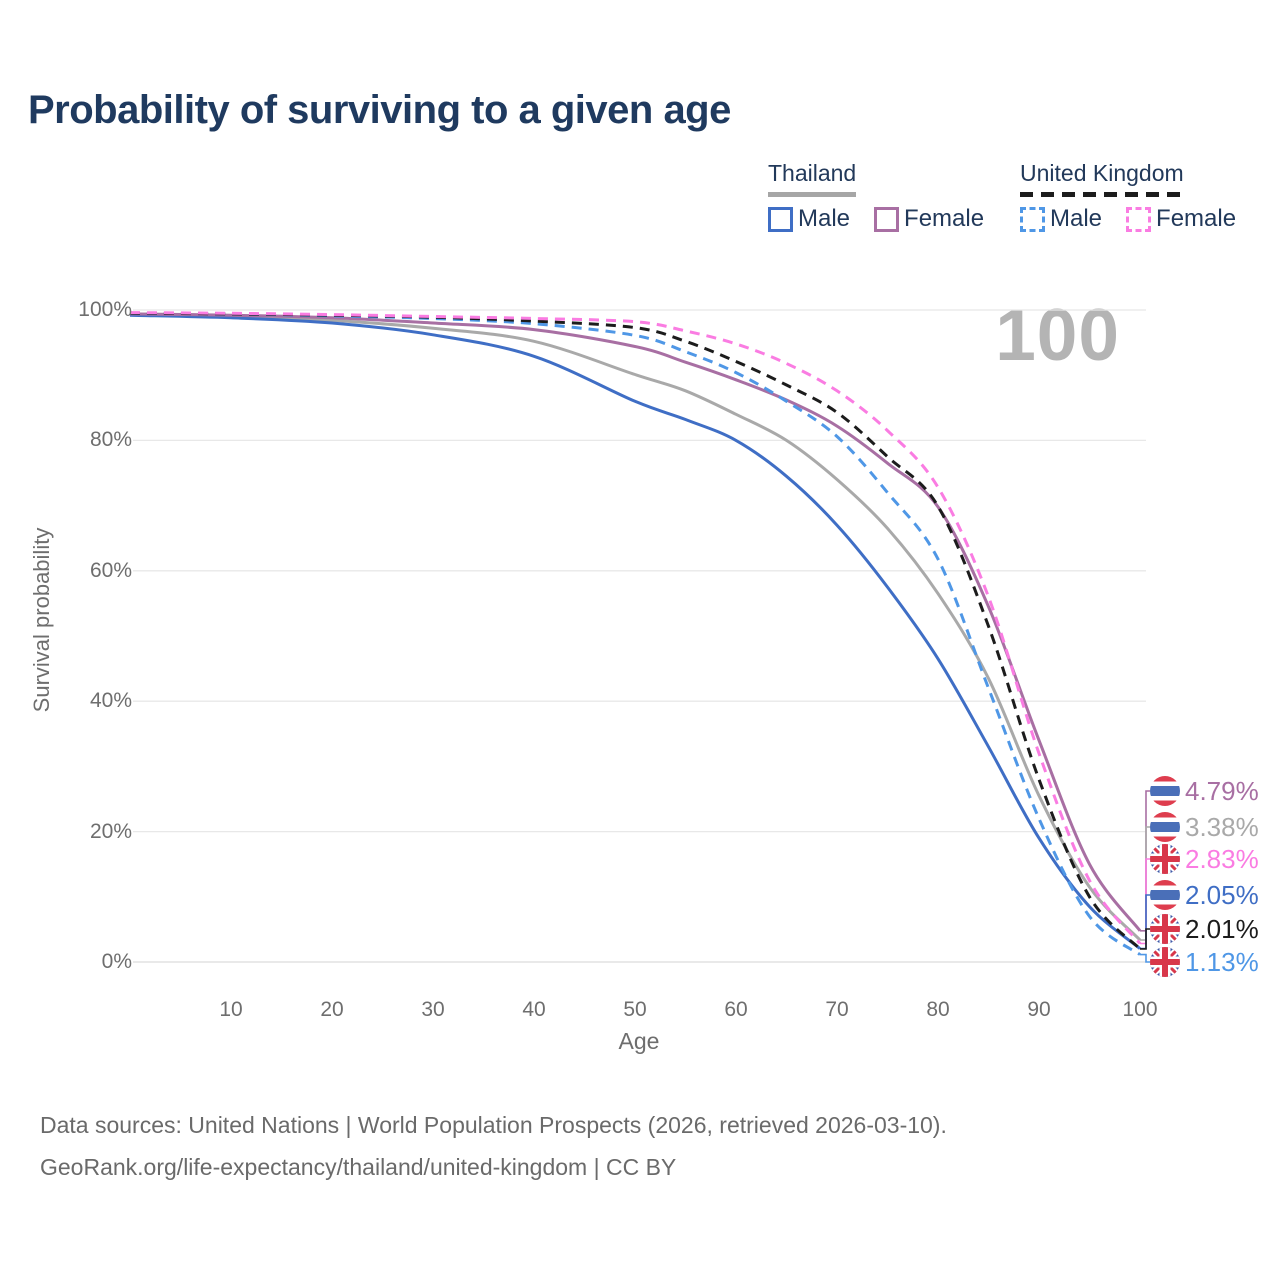  I want to click on x-axis-title: Age, so click(639, 1041).